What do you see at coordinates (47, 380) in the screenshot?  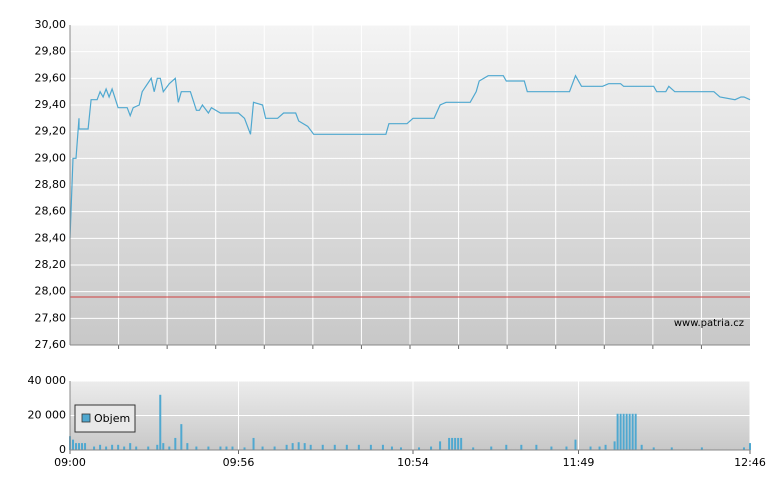 I see `y-tick-label: 40 000` at bounding box center [47, 380].